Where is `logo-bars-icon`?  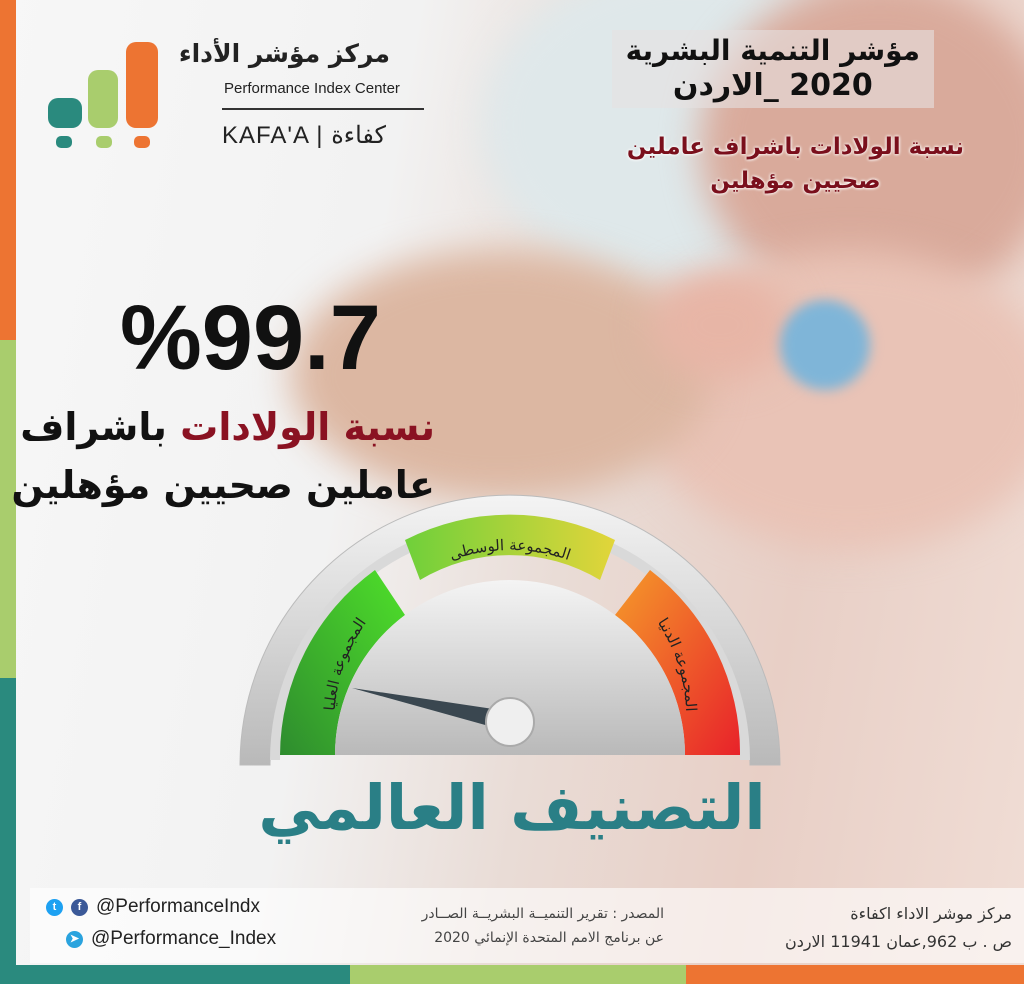 logo-bars-icon is located at coordinates (103, 95).